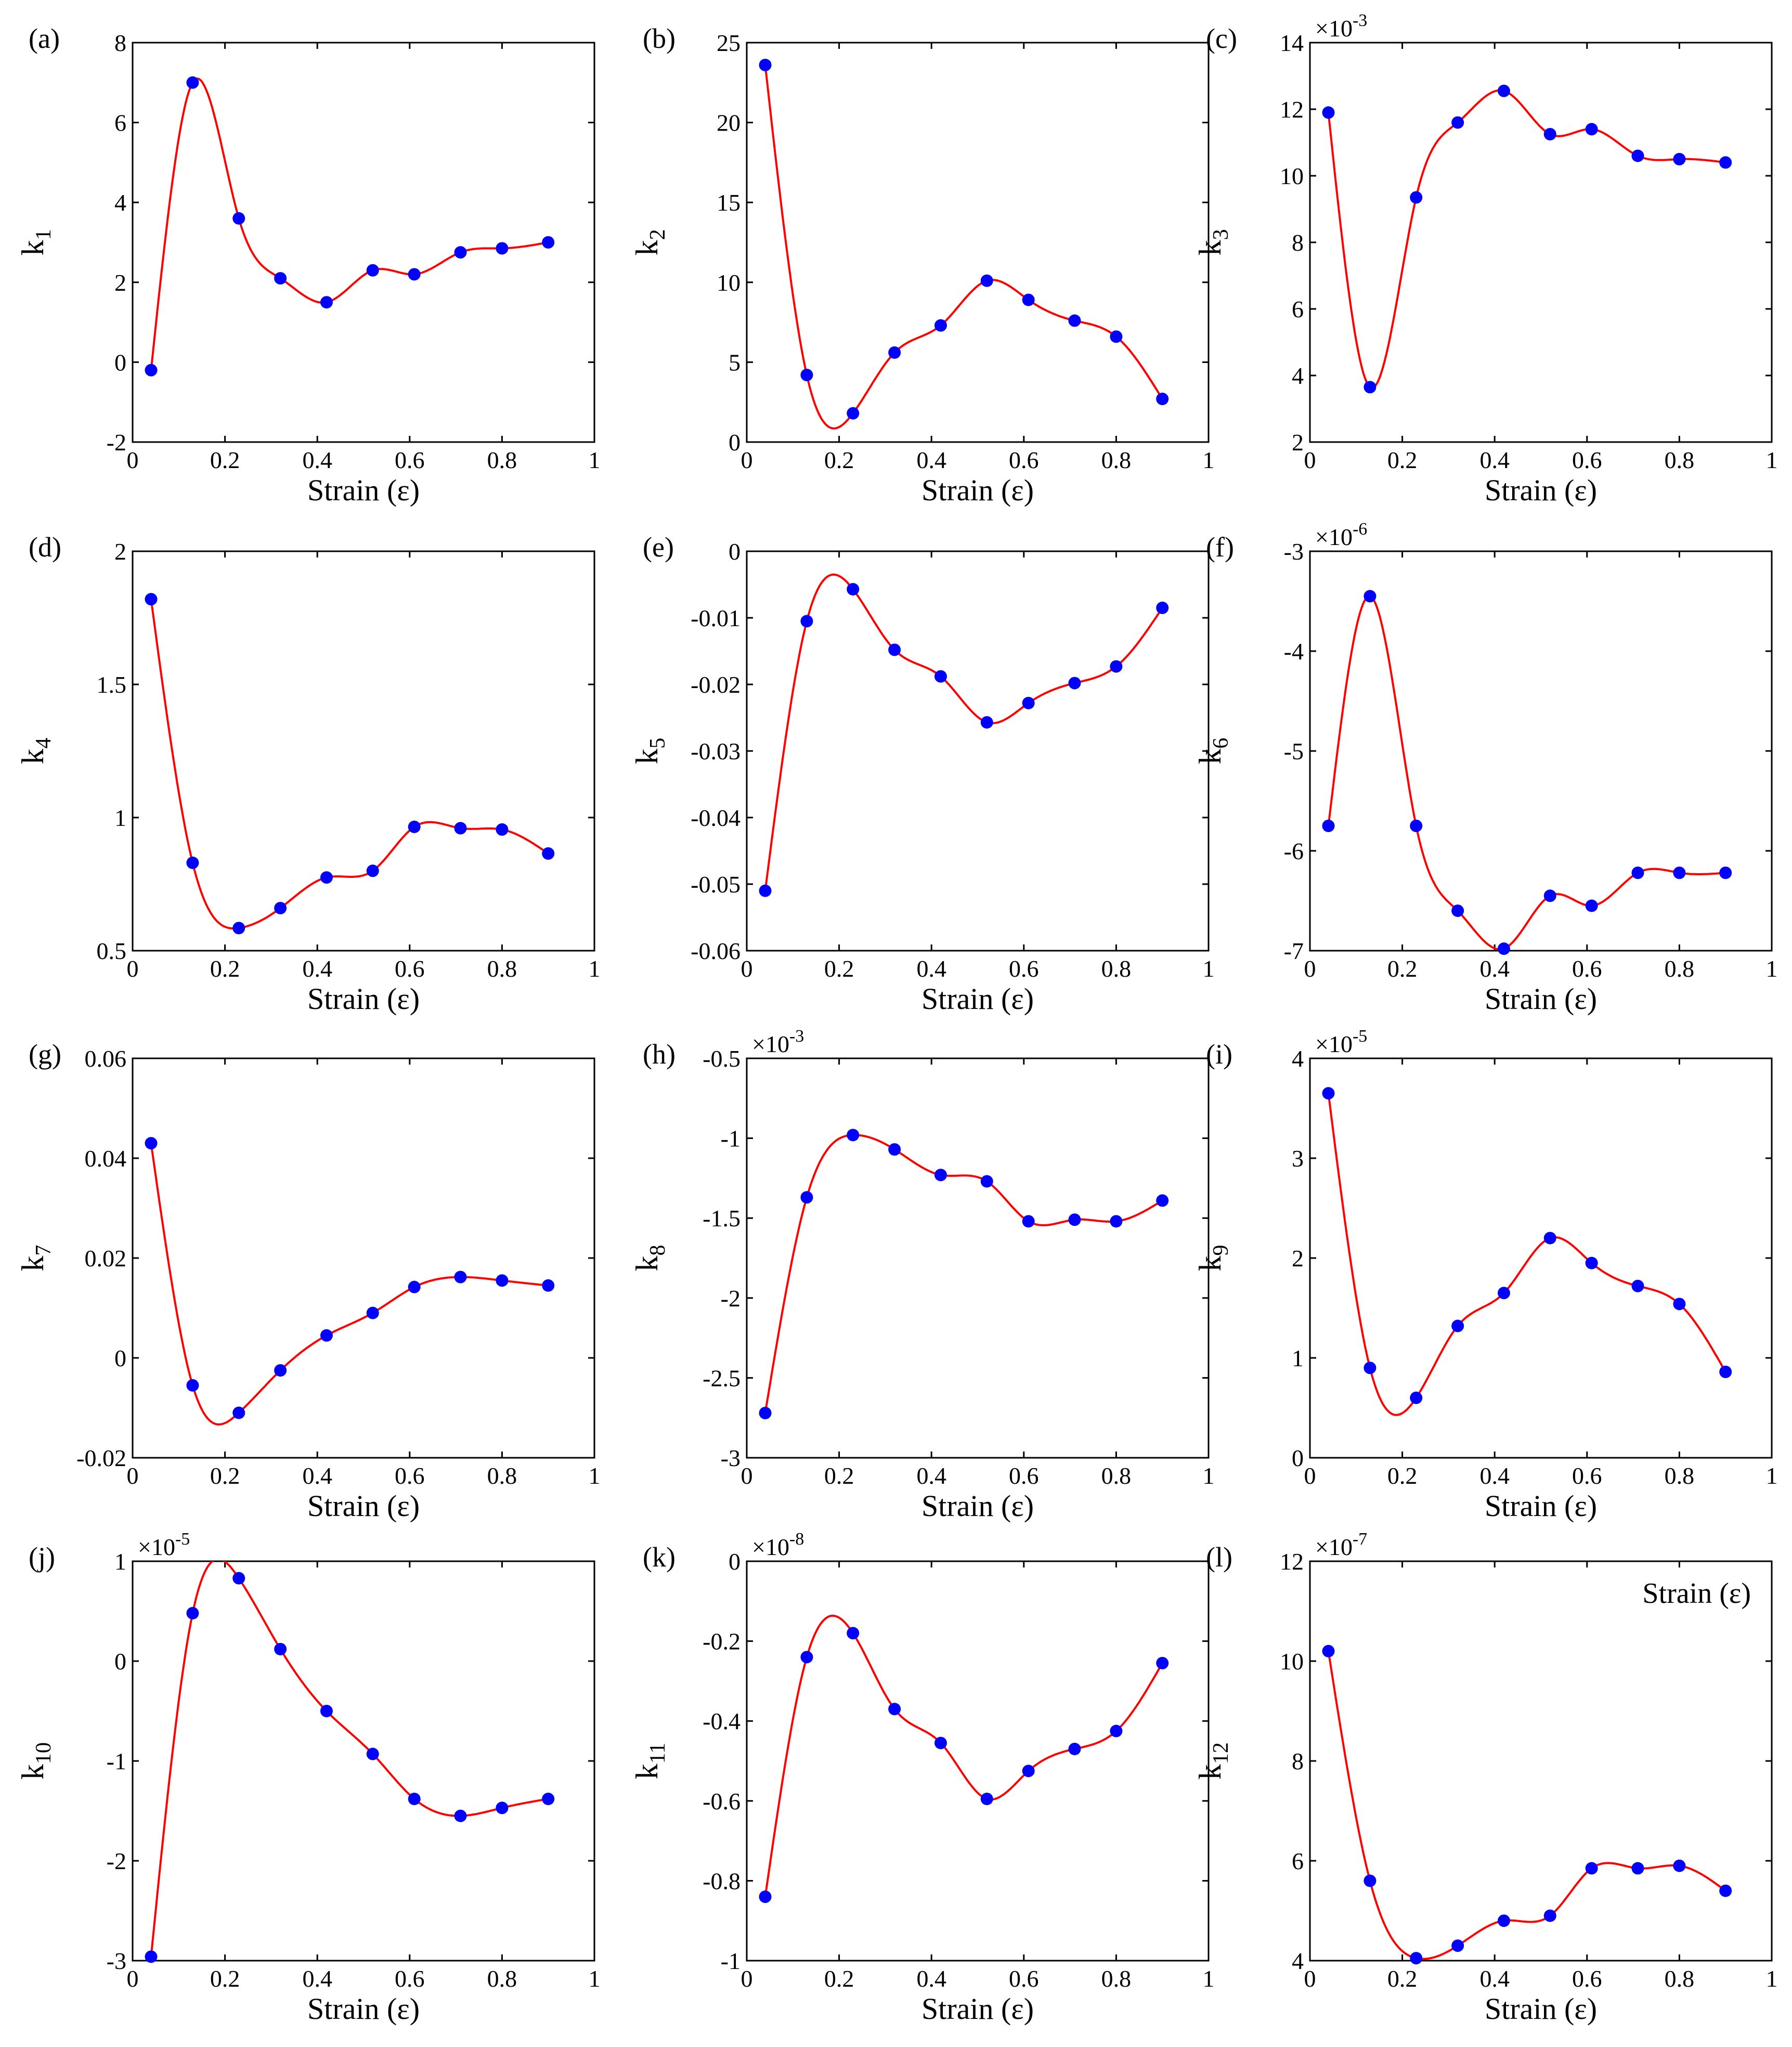 This screenshot has width=1792, height=2047. I want to click on y-tick-label: -0.4, so click(722, 1721).